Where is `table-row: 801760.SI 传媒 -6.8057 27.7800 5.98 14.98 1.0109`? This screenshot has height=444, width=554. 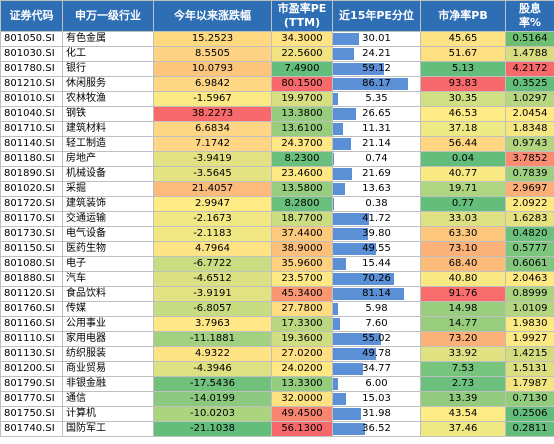
table-row: 801760.SI 传媒 -6.8057 27.7800 5.98 14.98 1.0109 is located at coordinates (277, 309).